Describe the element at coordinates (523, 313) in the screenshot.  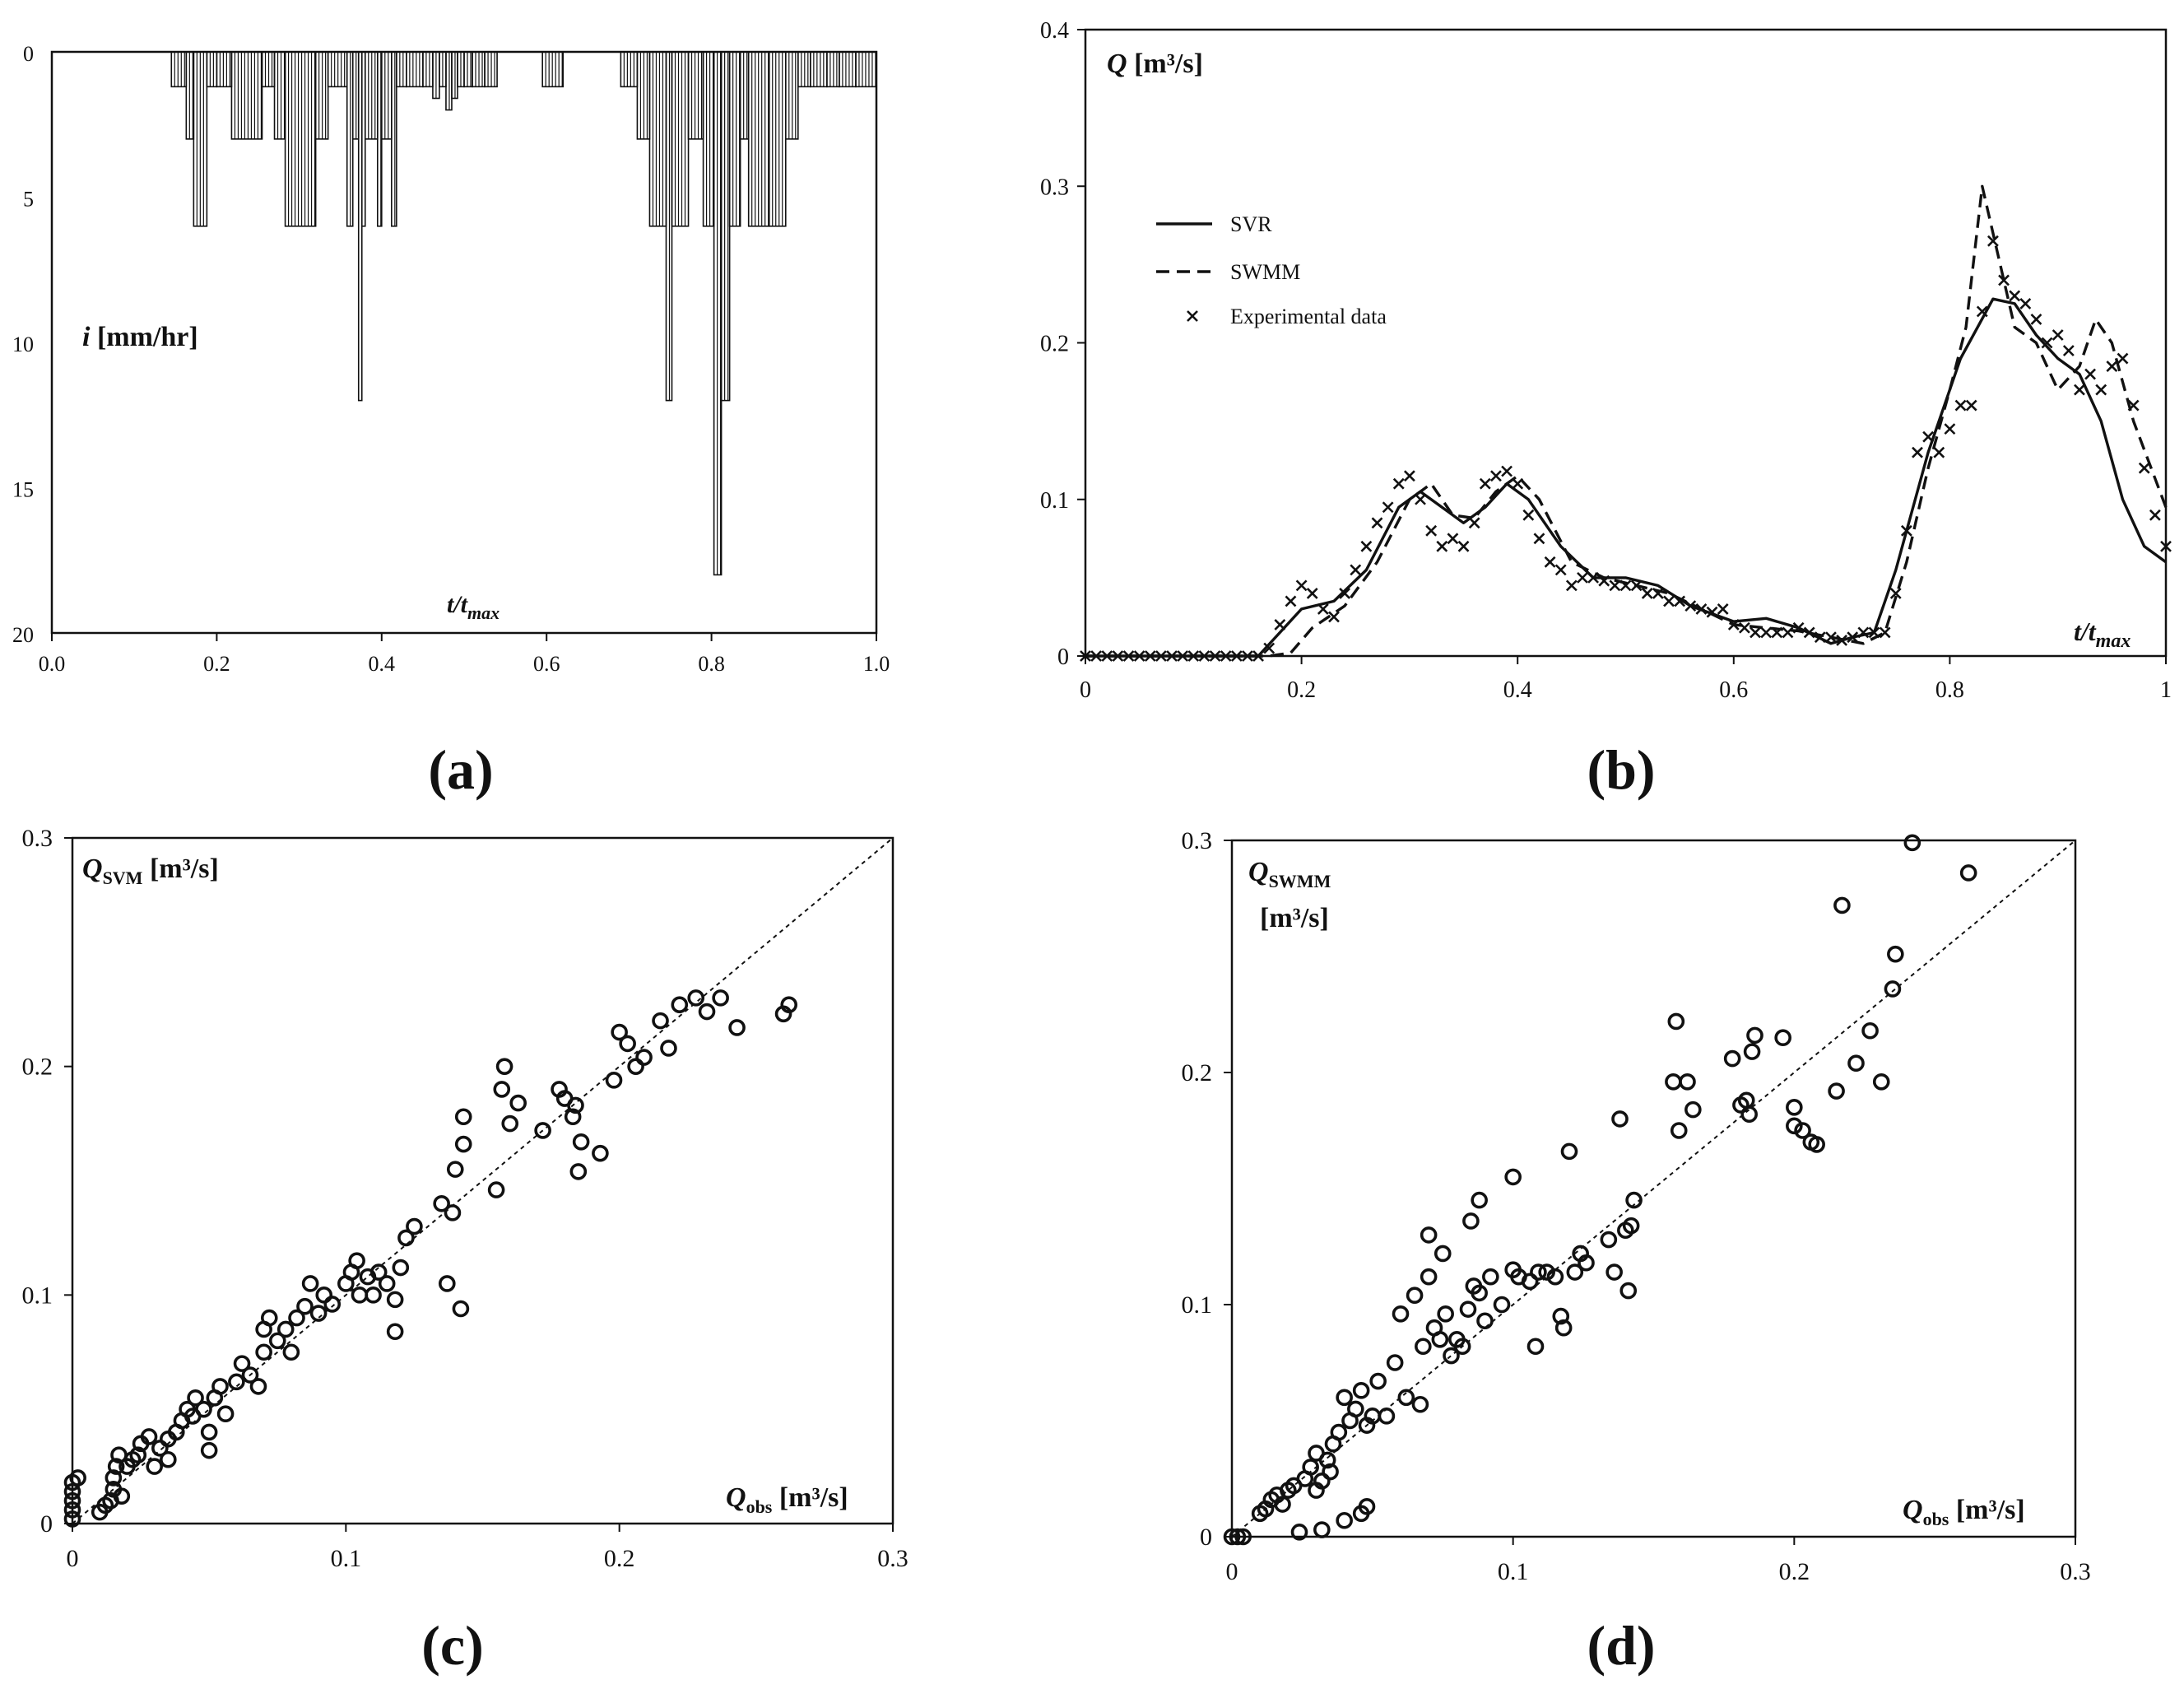
I see `panel-a-bars` at that location.